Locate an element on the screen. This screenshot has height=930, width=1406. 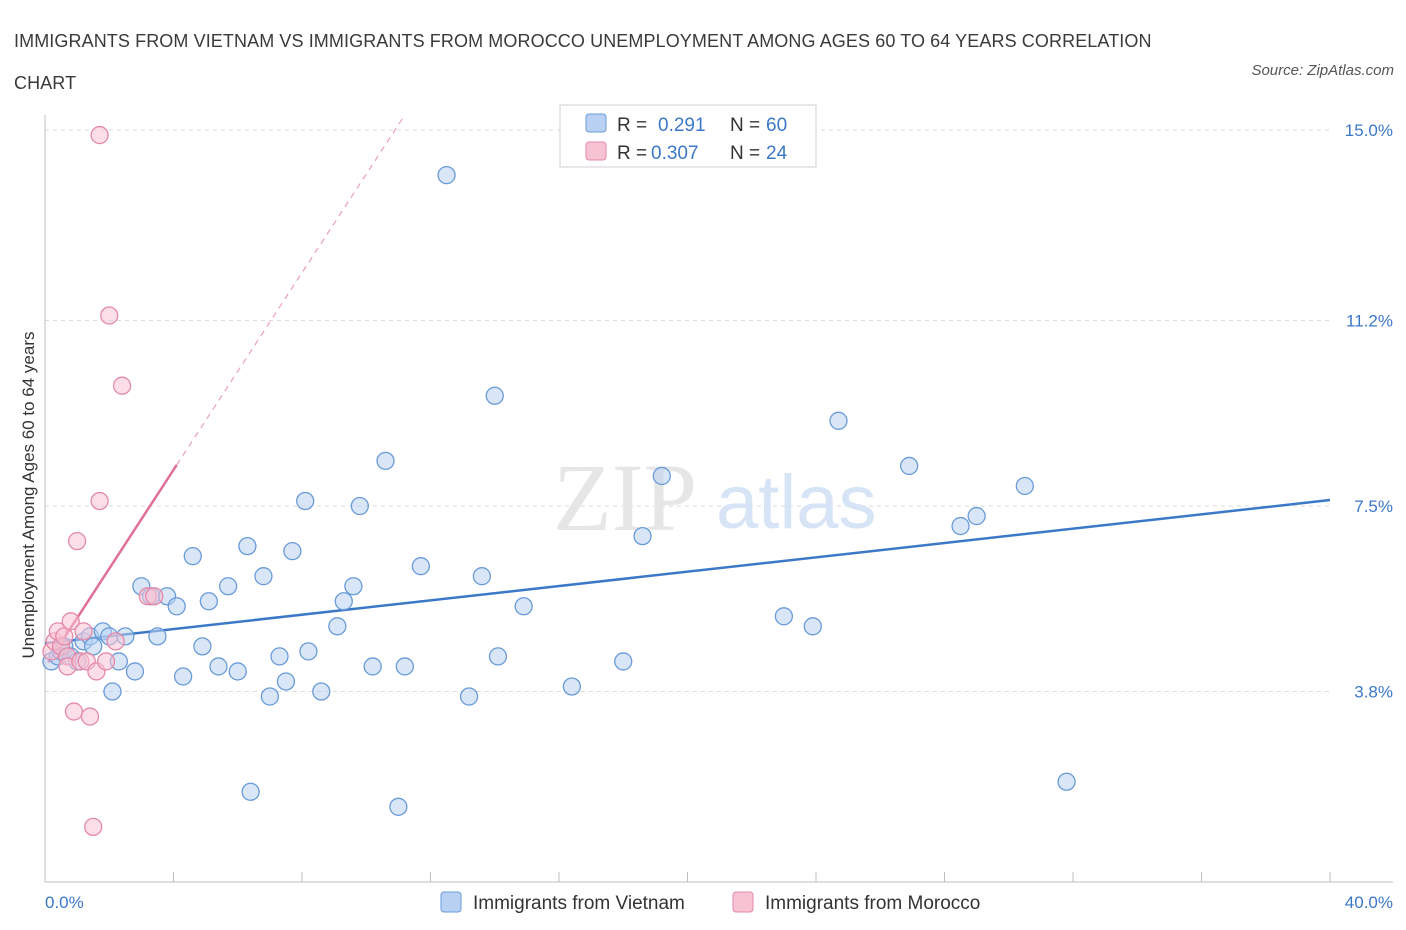
trend-extension-morocco is located at coordinates (291, 290).